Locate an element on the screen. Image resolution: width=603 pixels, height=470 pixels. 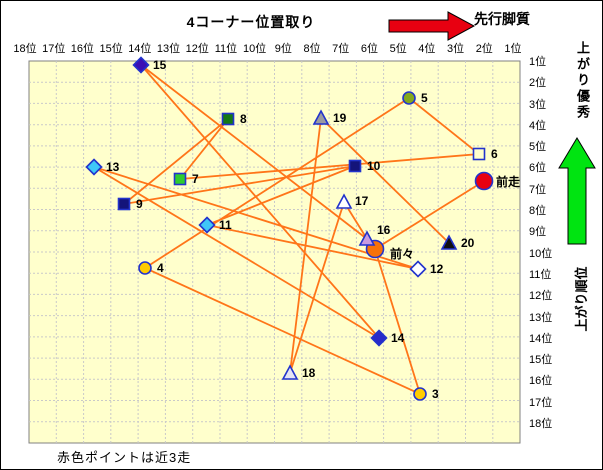
y-axis-label: 12位 is located at coordinates (541, 296).